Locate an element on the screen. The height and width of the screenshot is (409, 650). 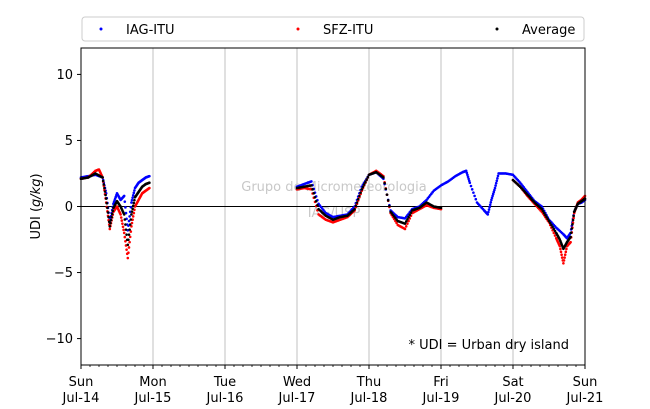
legend-item-average: Average is located at coordinates (535, 30).